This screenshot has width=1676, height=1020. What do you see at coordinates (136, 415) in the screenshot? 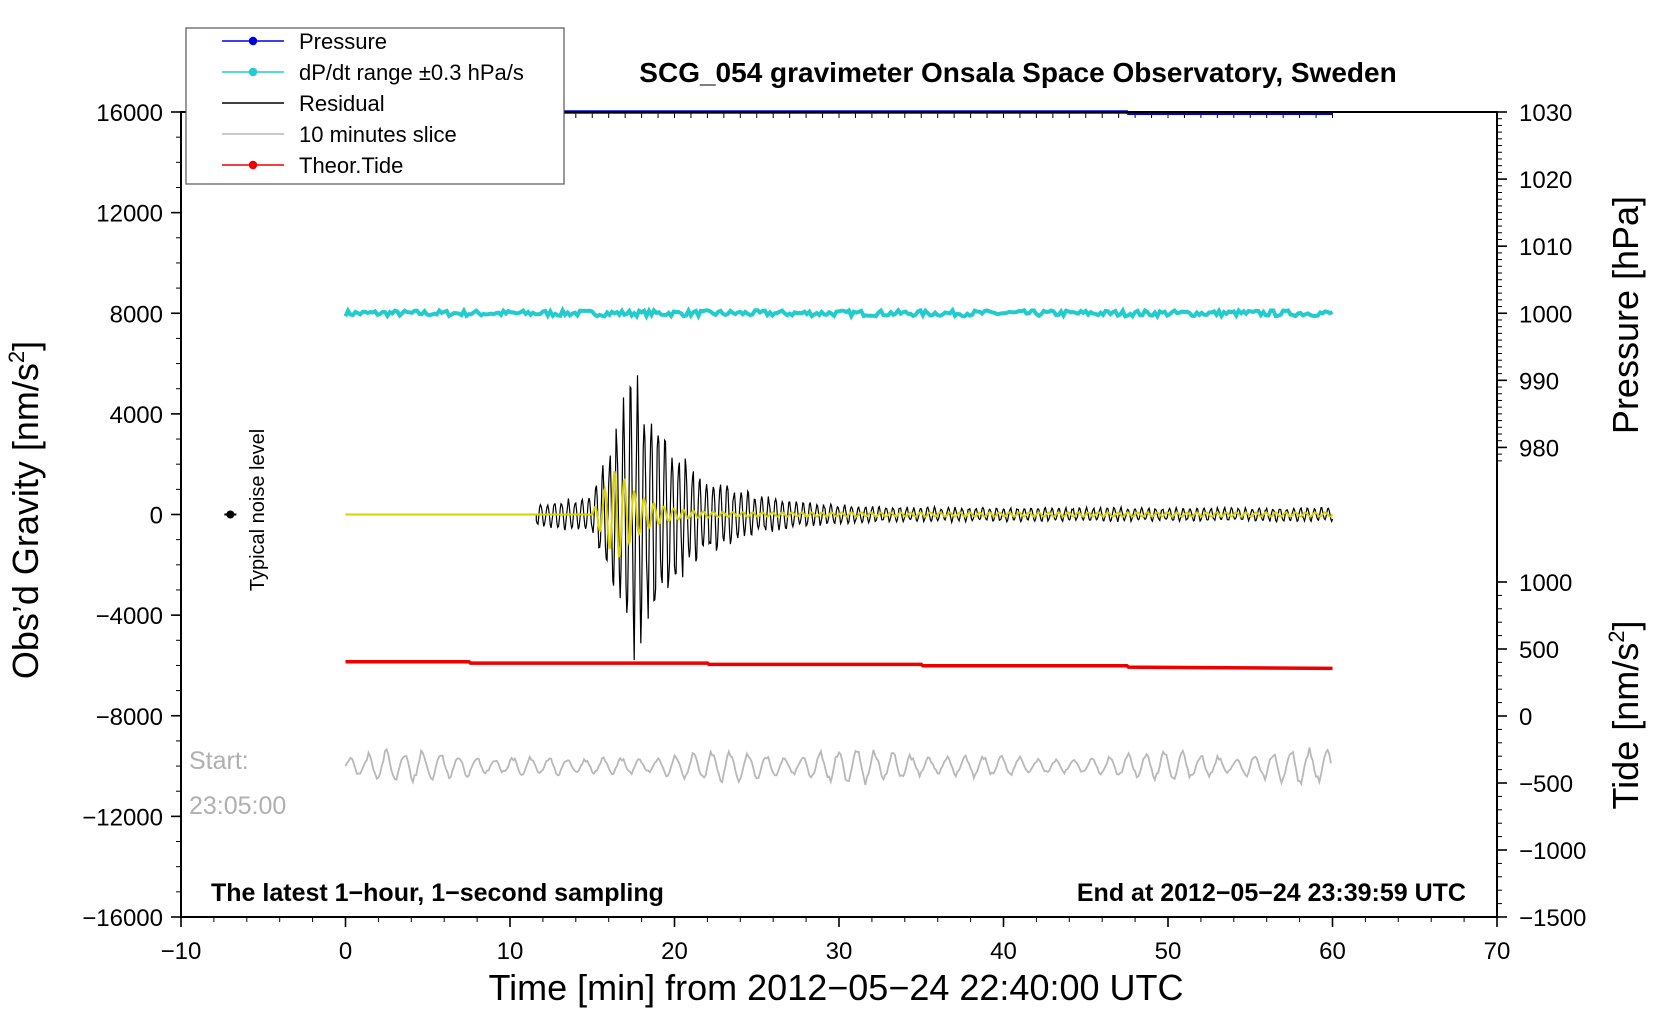
I see `y-tick-label: 4000` at bounding box center [136, 415].